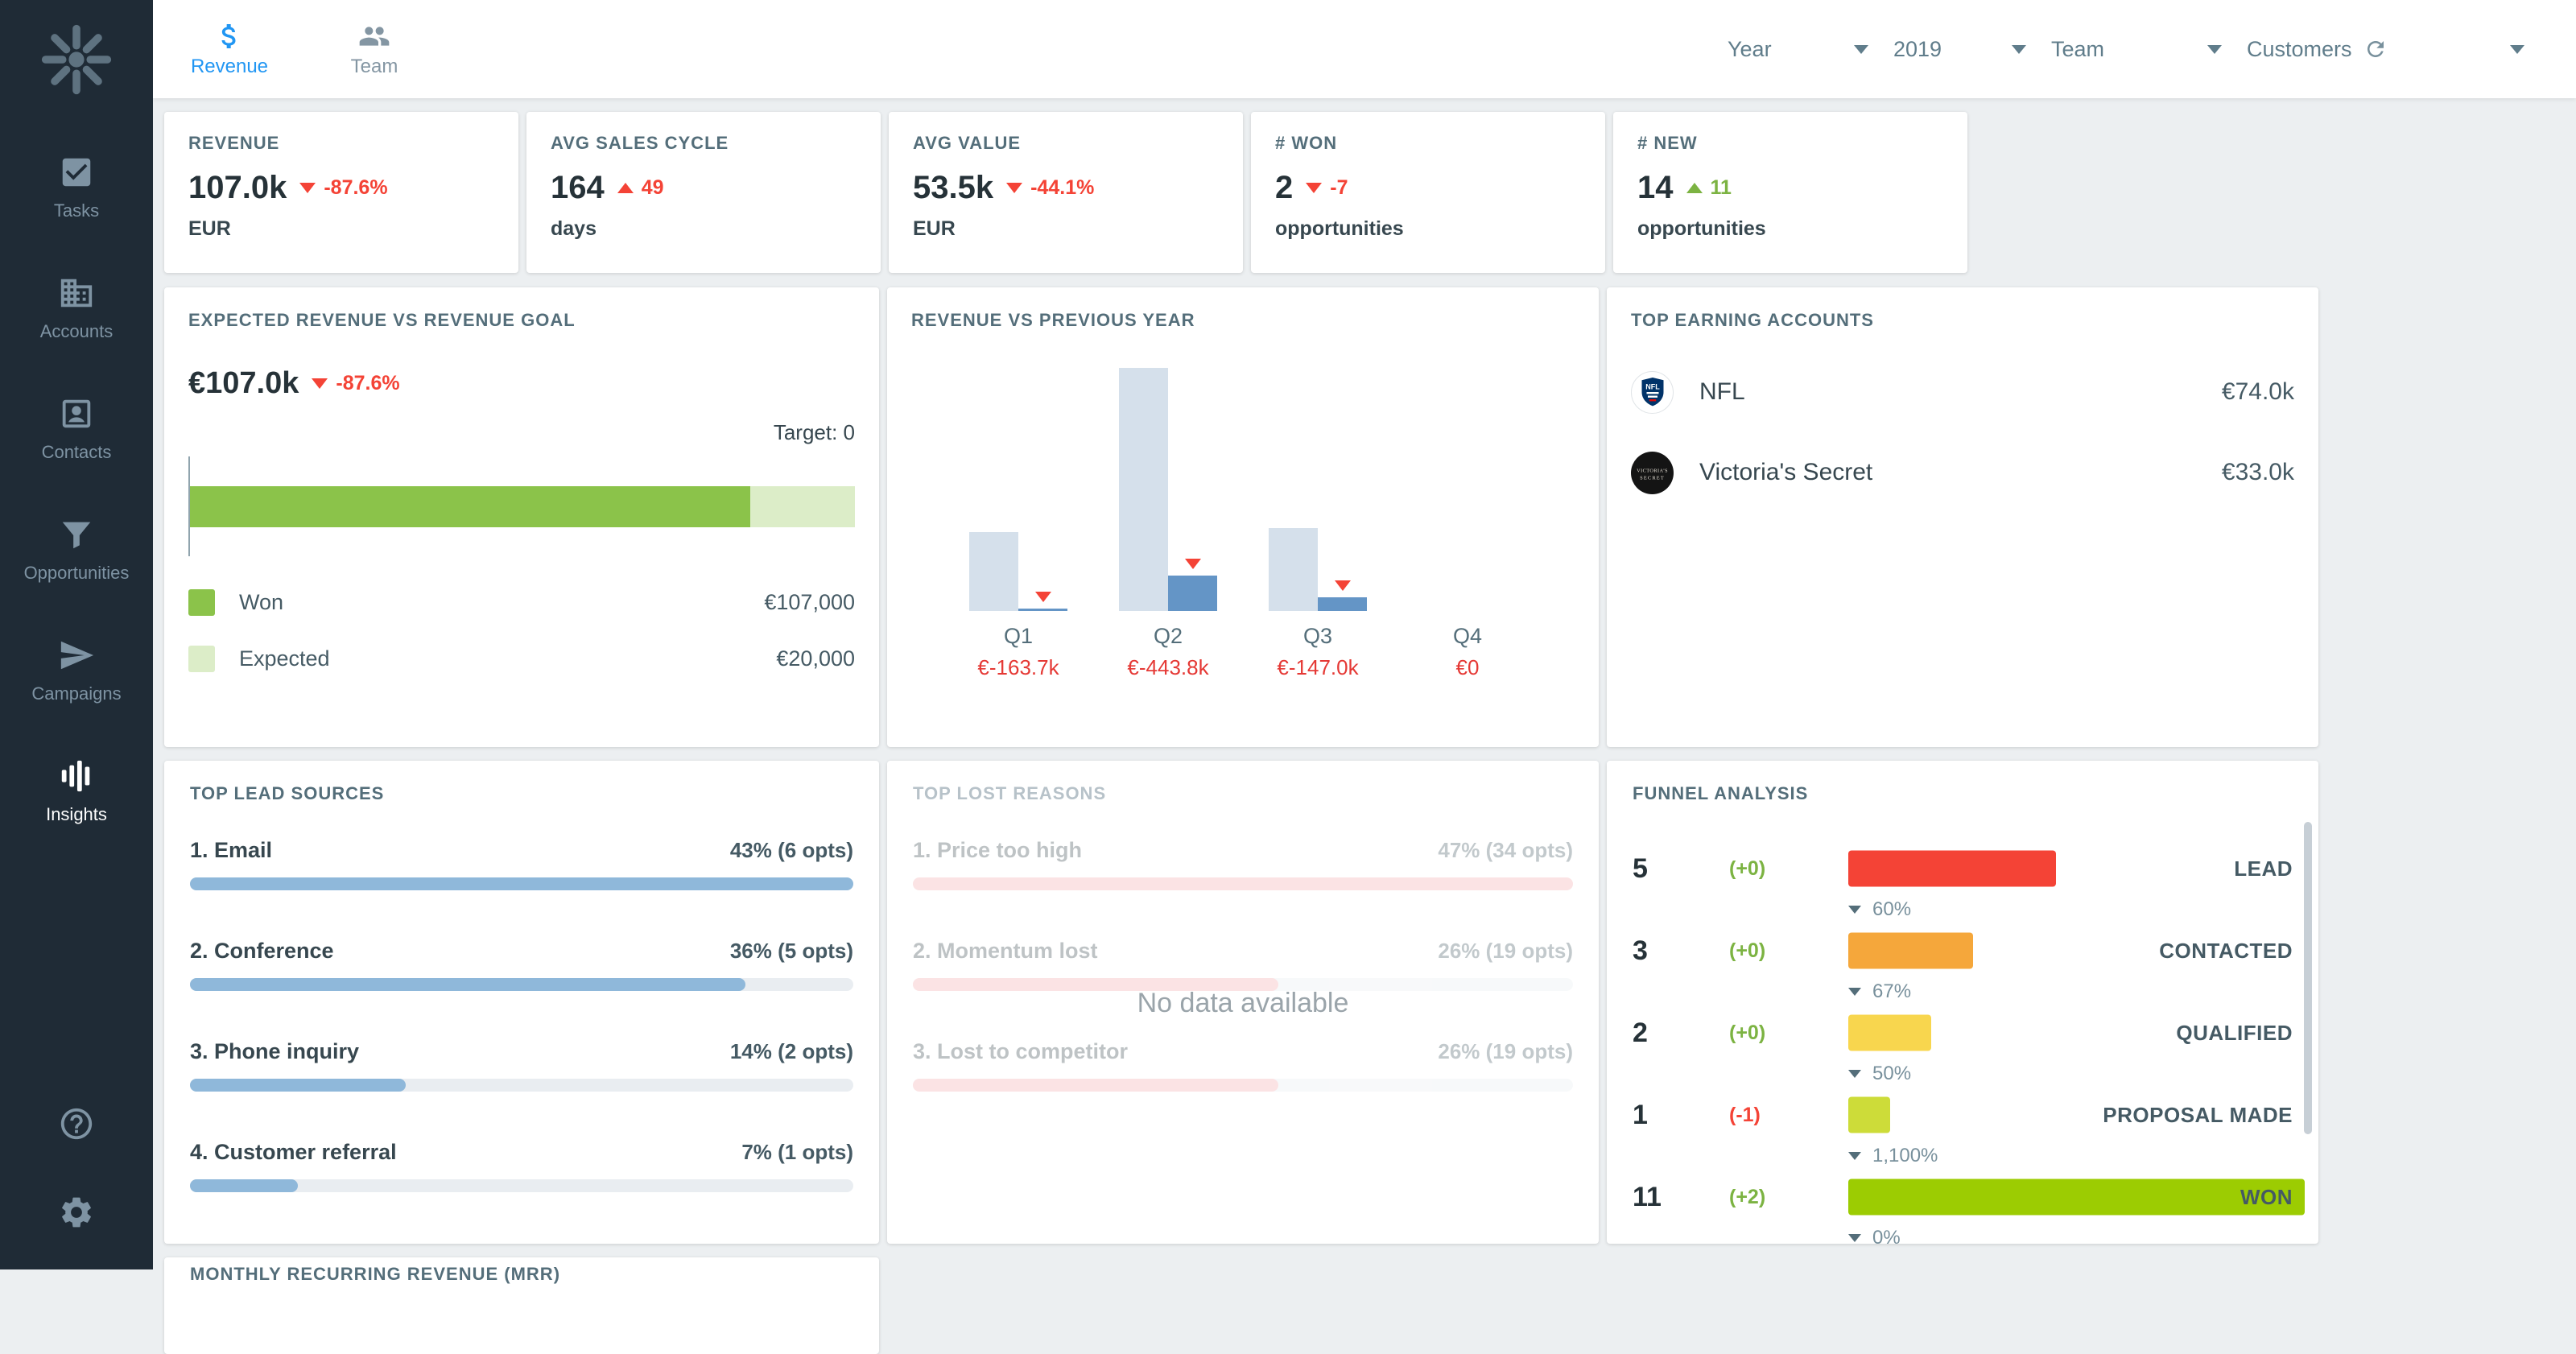 This screenshot has width=2576, height=1354. Describe the element at coordinates (1962, 320) in the screenshot. I see `card-title: TOP EARNING ACCOUNTS` at that location.